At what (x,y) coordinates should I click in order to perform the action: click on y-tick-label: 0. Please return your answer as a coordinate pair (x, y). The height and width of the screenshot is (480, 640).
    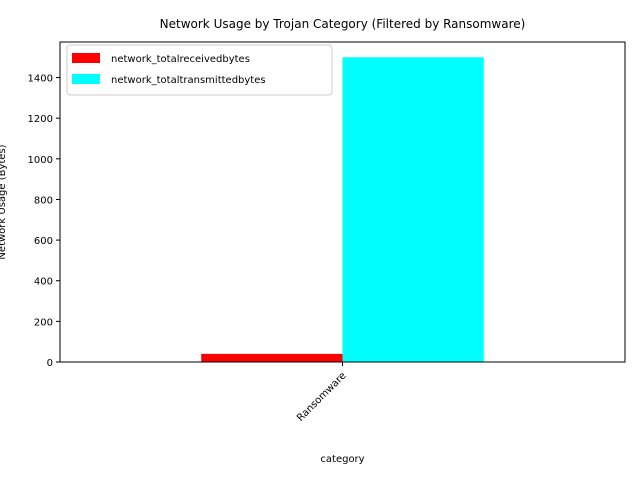
    Looking at the image, I should click on (50, 363).